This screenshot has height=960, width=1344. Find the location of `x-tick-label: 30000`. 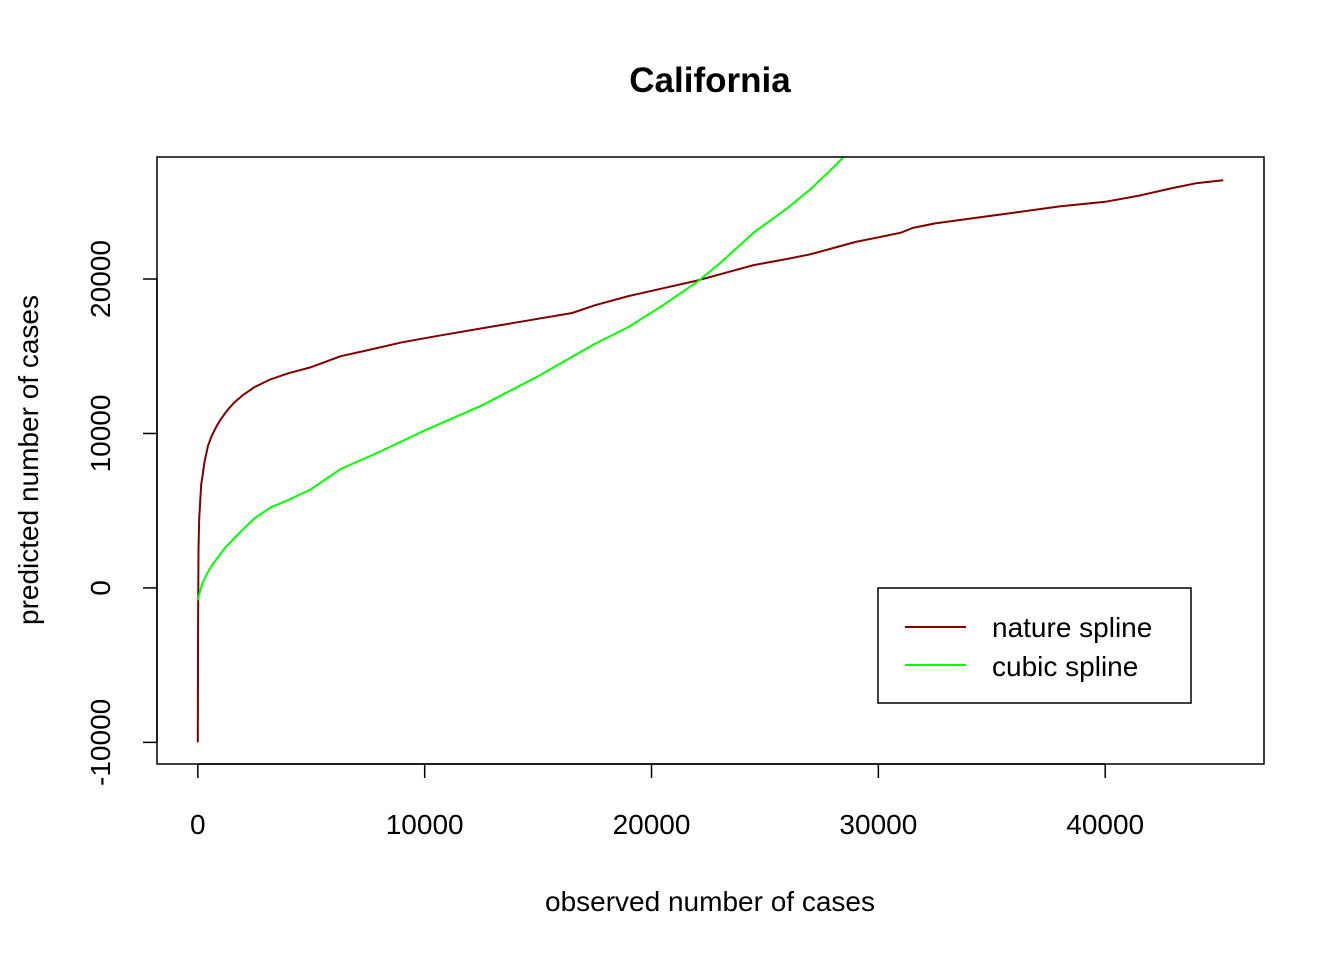

x-tick-label: 30000 is located at coordinates (878, 824).